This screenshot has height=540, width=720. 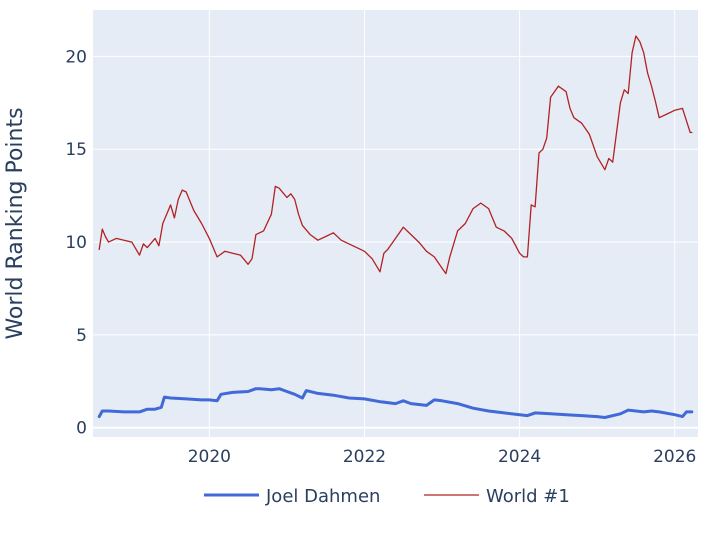 I want to click on x-tick-label: 2020, so click(x=209, y=457).